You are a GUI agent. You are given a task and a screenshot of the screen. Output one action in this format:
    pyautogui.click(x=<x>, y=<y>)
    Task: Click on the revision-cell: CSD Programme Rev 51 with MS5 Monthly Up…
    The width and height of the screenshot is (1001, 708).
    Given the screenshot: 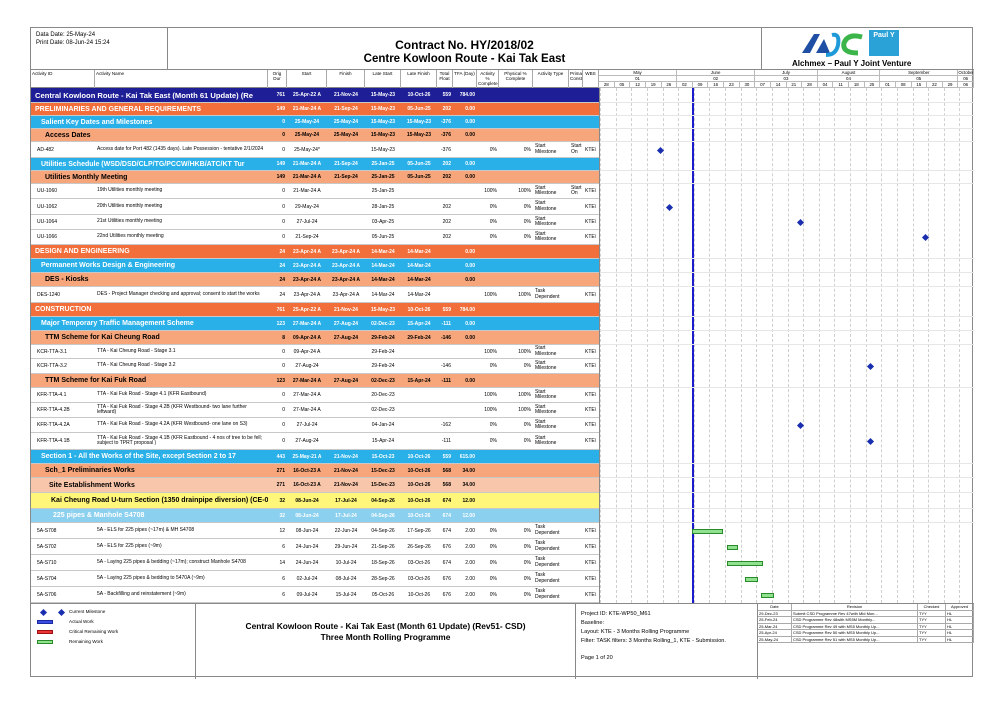 What is the action you would take?
    pyautogui.click(x=855, y=639)
    